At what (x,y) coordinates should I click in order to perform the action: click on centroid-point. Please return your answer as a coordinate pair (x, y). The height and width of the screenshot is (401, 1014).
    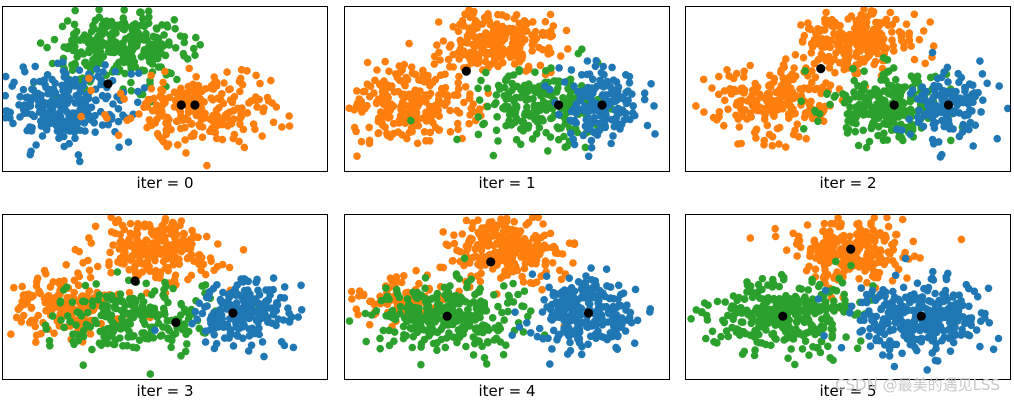
    Looking at the image, I should click on (195, 105).